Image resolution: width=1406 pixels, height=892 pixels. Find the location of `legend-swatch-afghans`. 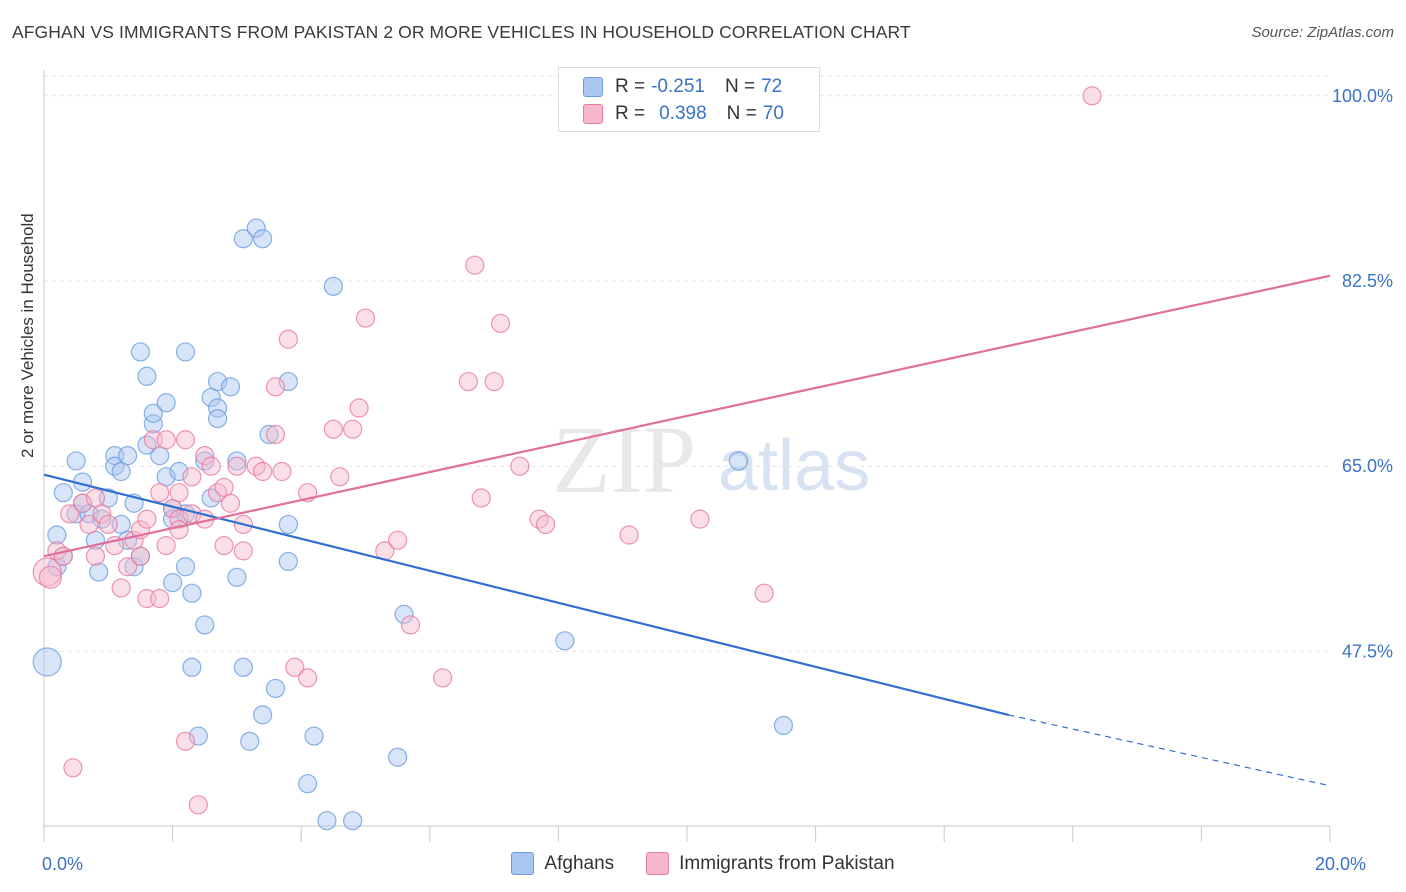

legend-swatch-afghans is located at coordinates (523, 863).